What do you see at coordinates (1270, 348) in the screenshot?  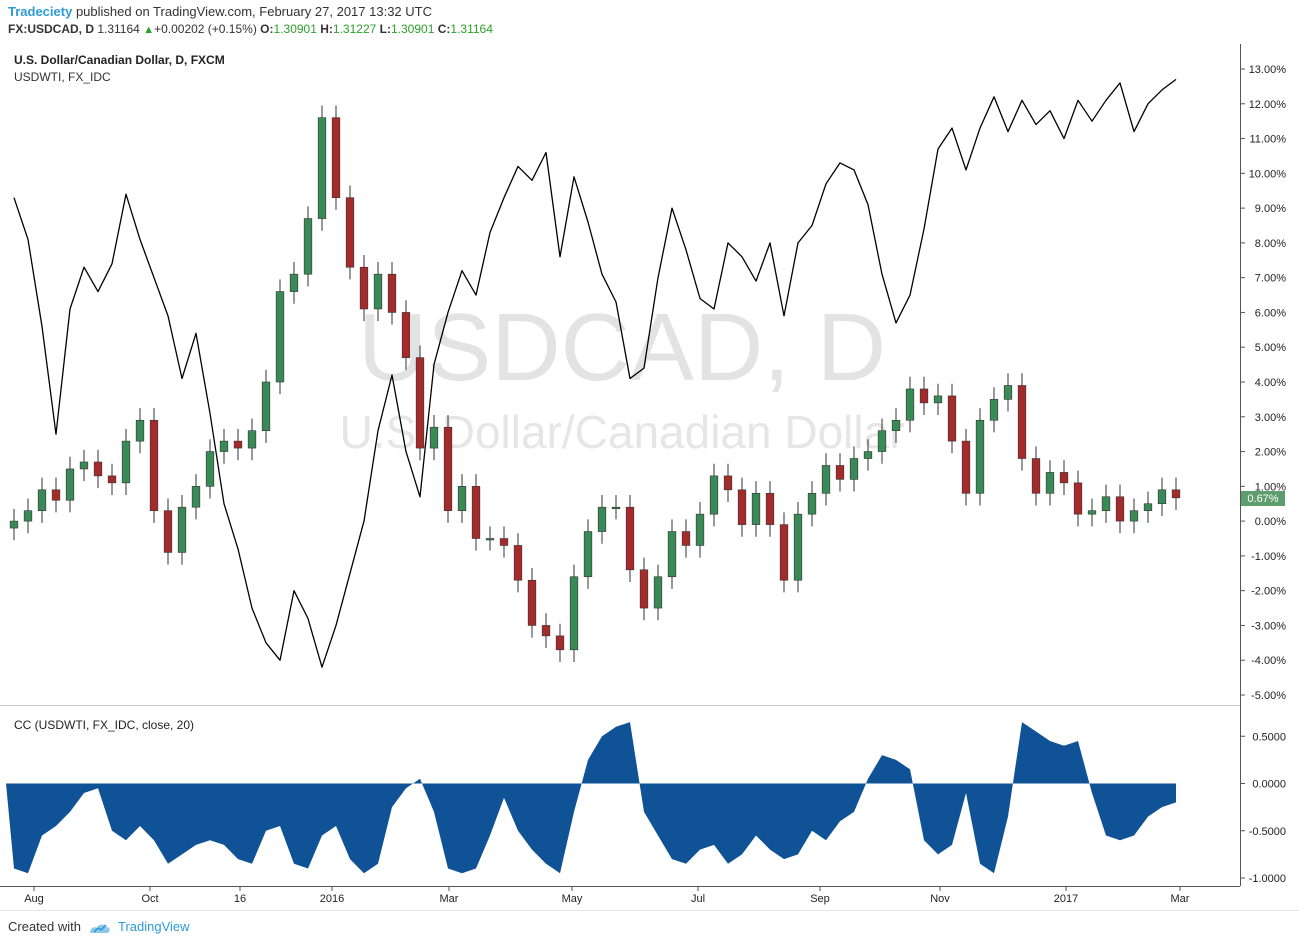 I see `y-tick-label: 5.00%` at bounding box center [1270, 348].